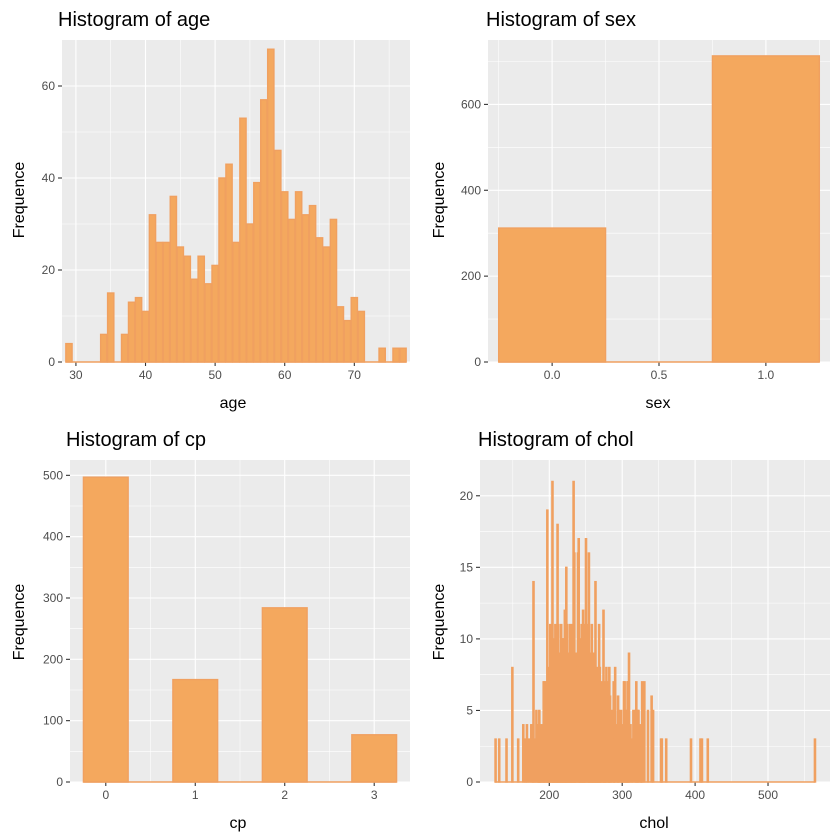 This screenshot has width=840, height=840. Describe the element at coordinates (439, 622) in the screenshot. I see `chol-y-axis-label: Frequence` at that location.